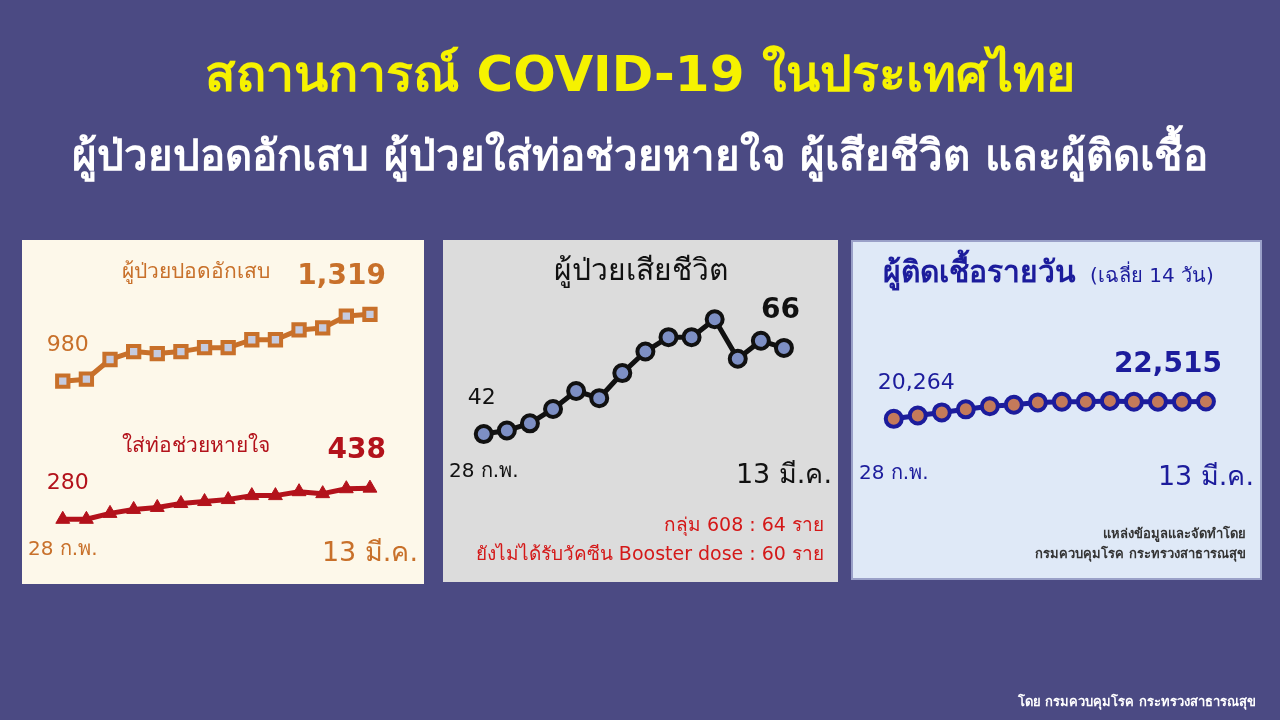  I want to click on data-label: 1,319, so click(341, 275).